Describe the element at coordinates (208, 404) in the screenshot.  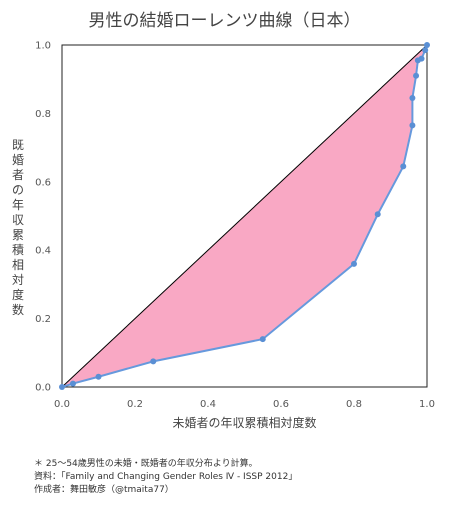
I see `x-tick-label: 0.4` at that location.